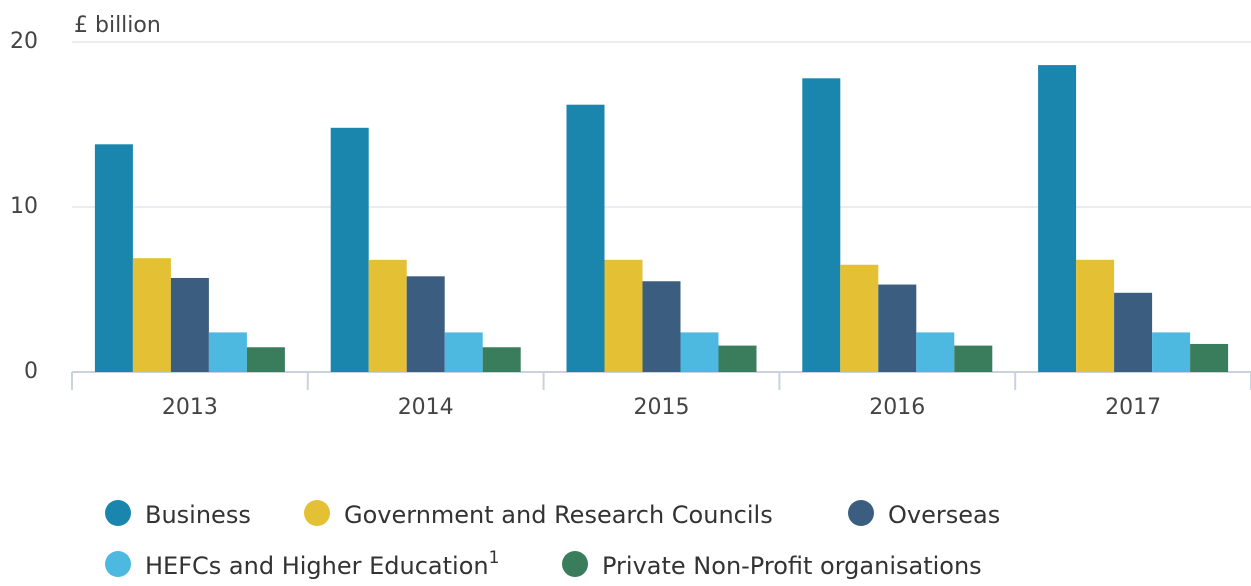 The width and height of the screenshot is (1251, 586). What do you see at coordinates (31, 371) in the screenshot?
I see `y-tick-label: 0` at bounding box center [31, 371].